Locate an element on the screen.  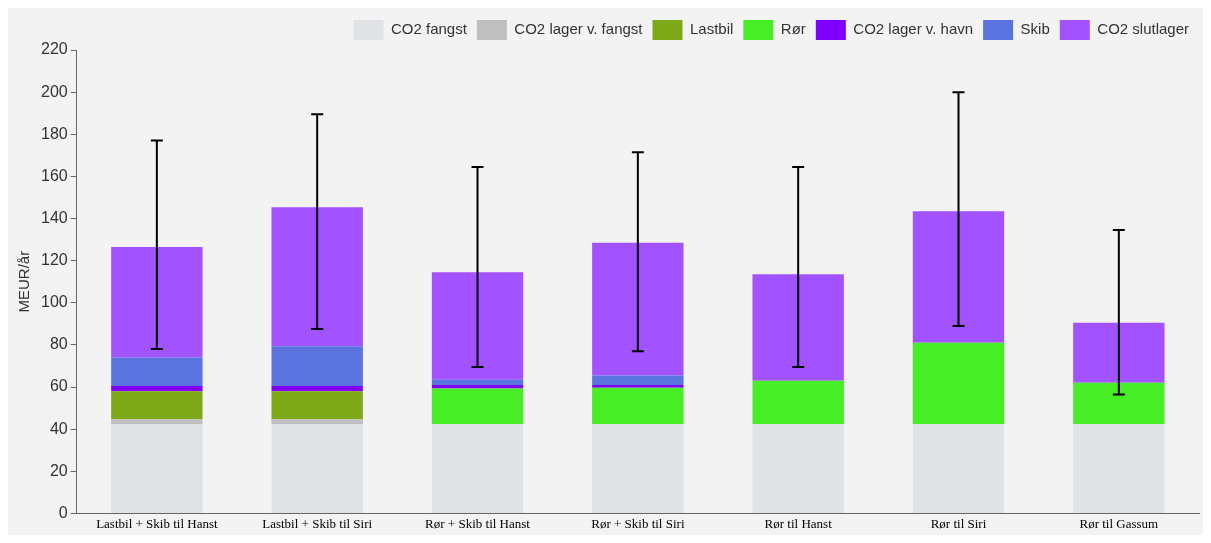
x-tick-label: Rør til Hanst is located at coordinates (798, 523).